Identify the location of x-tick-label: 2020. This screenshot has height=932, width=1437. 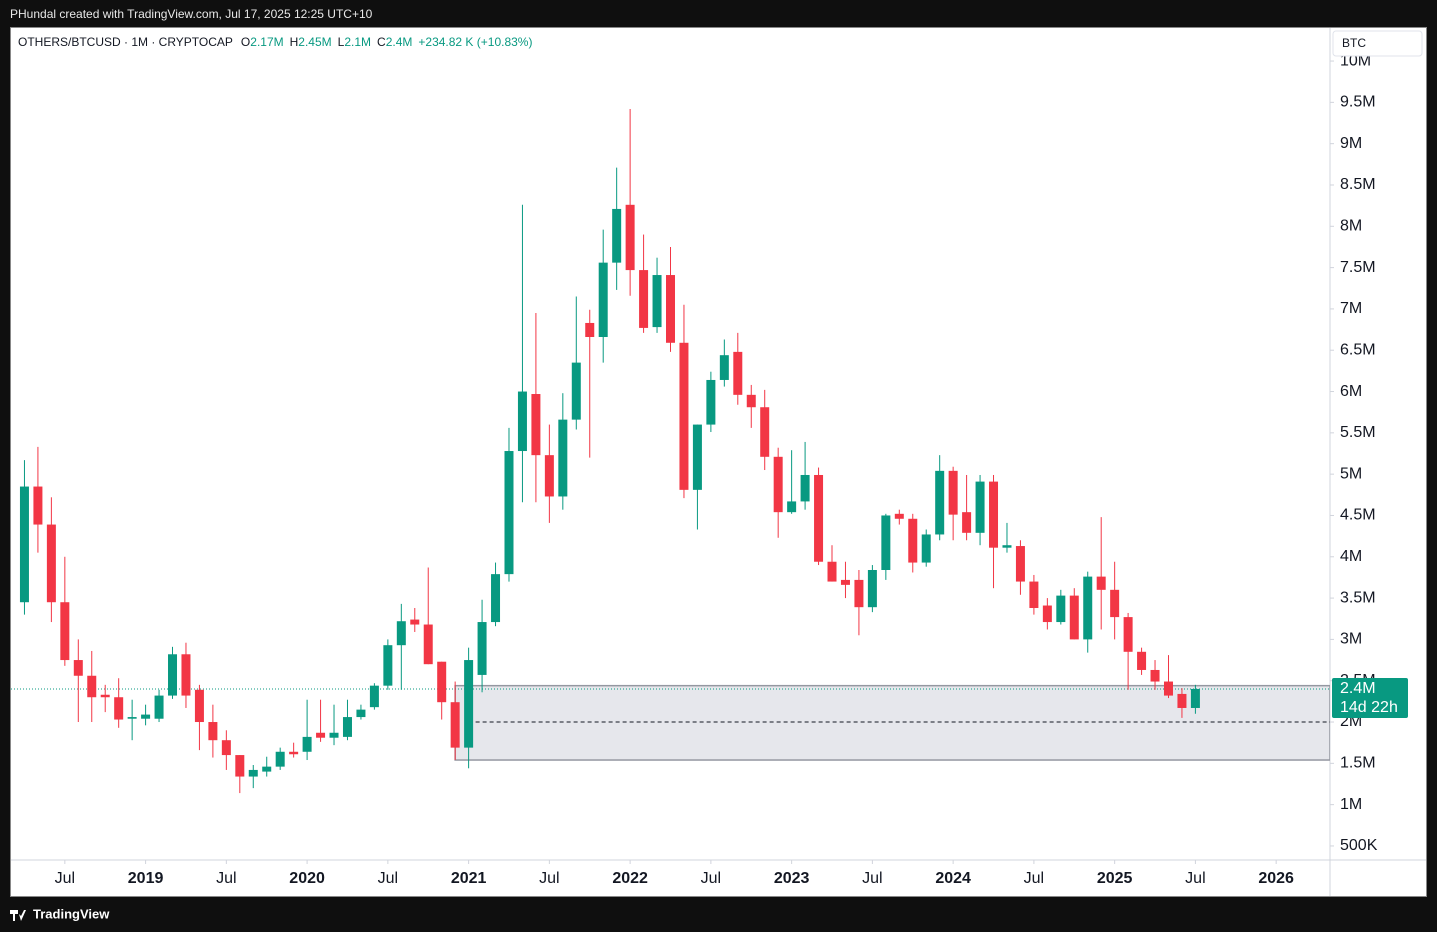
(307, 878).